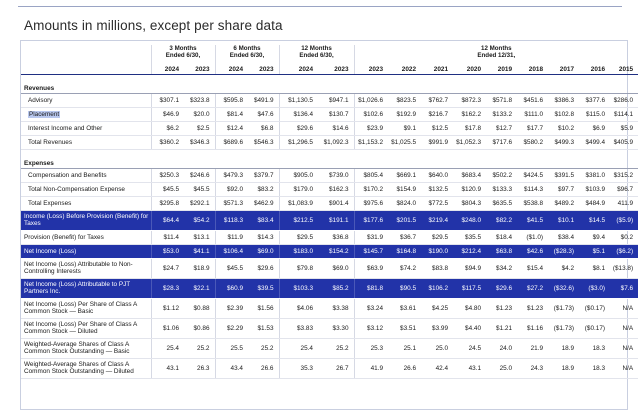 This screenshot has height=414, width=640. Describe the element at coordinates (167, 328) in the screenshot. I see `table-cell: $1.06` at that location.